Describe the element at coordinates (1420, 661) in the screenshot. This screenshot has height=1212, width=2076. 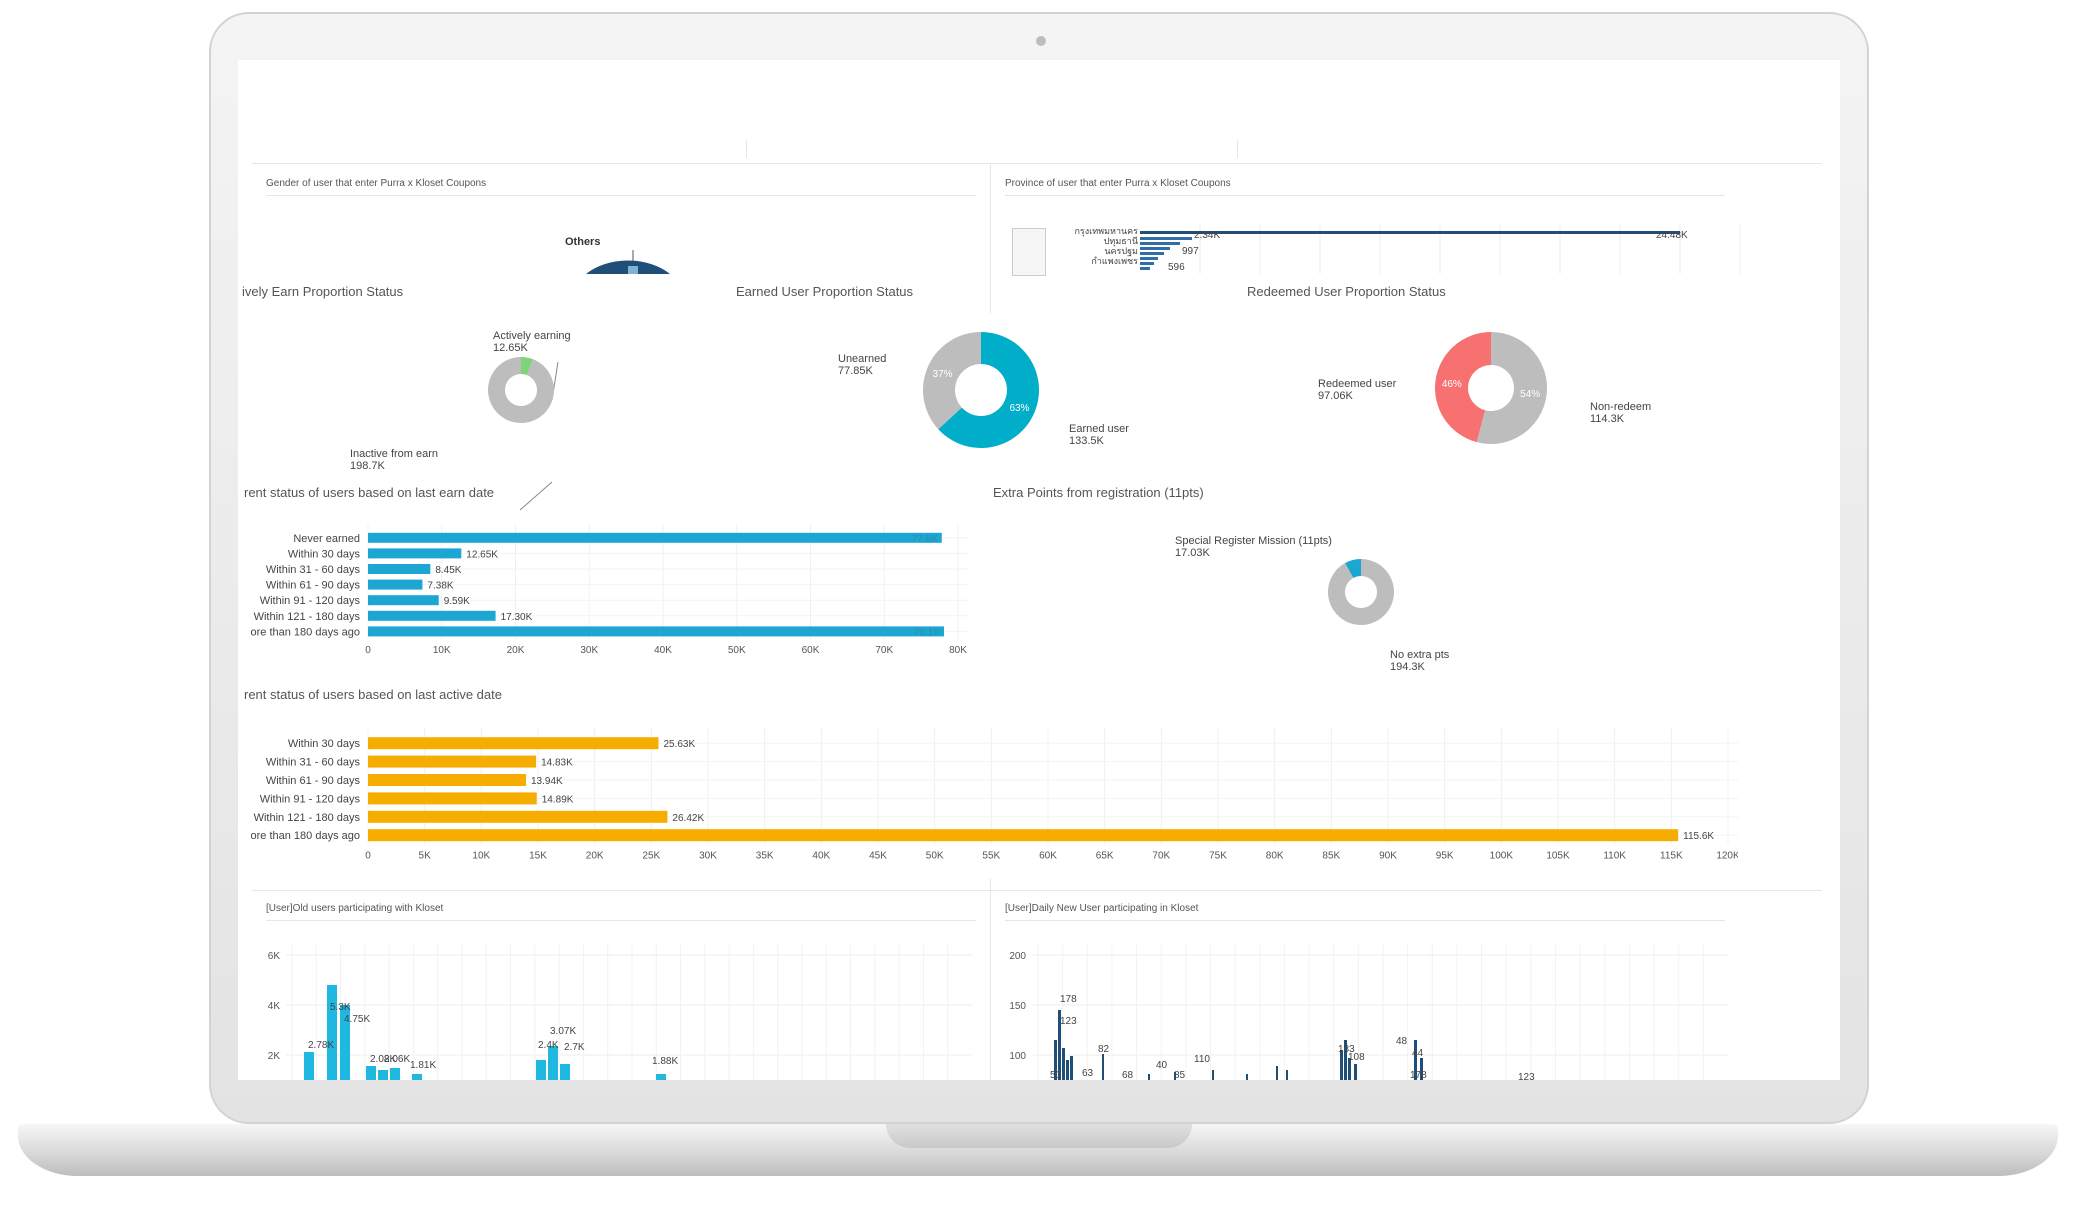
I see `donut-label: No extra pts 194.3K` at that location.